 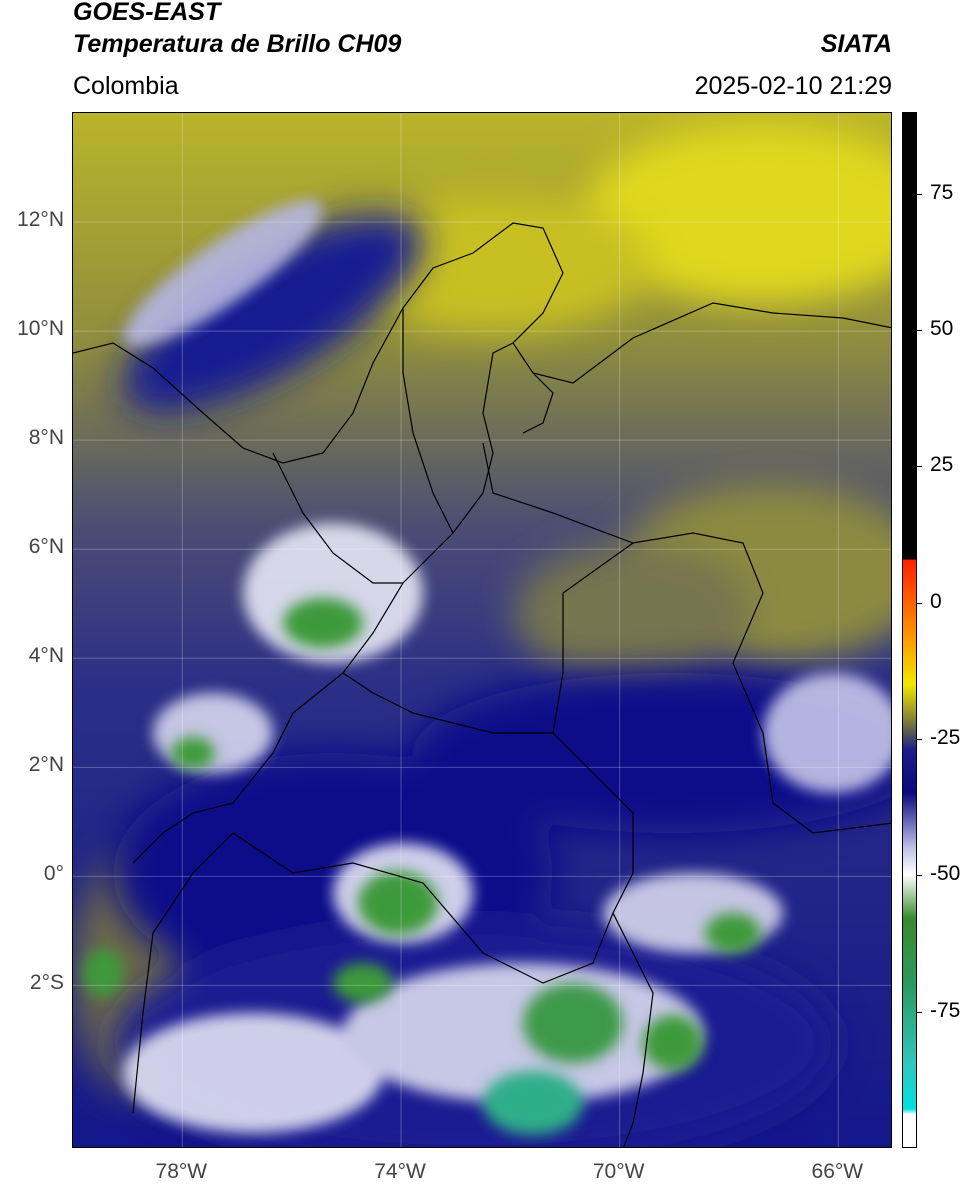 I want to click on lon-tick-label: 70°W, so click(x=618, y=1171).